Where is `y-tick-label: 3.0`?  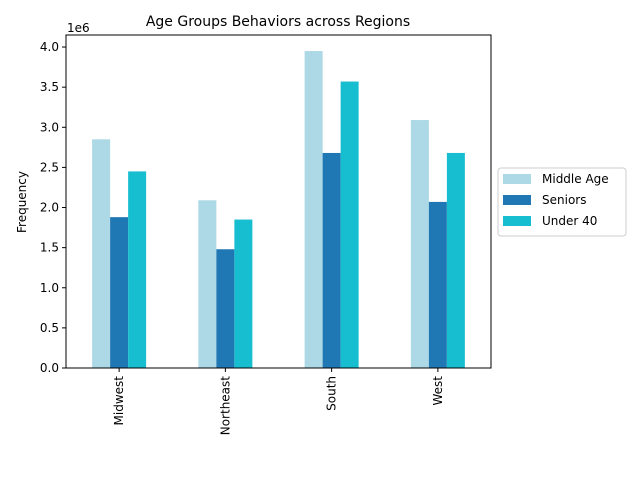 y-tick-label: 3.0 is located at coordinates (49, 127).